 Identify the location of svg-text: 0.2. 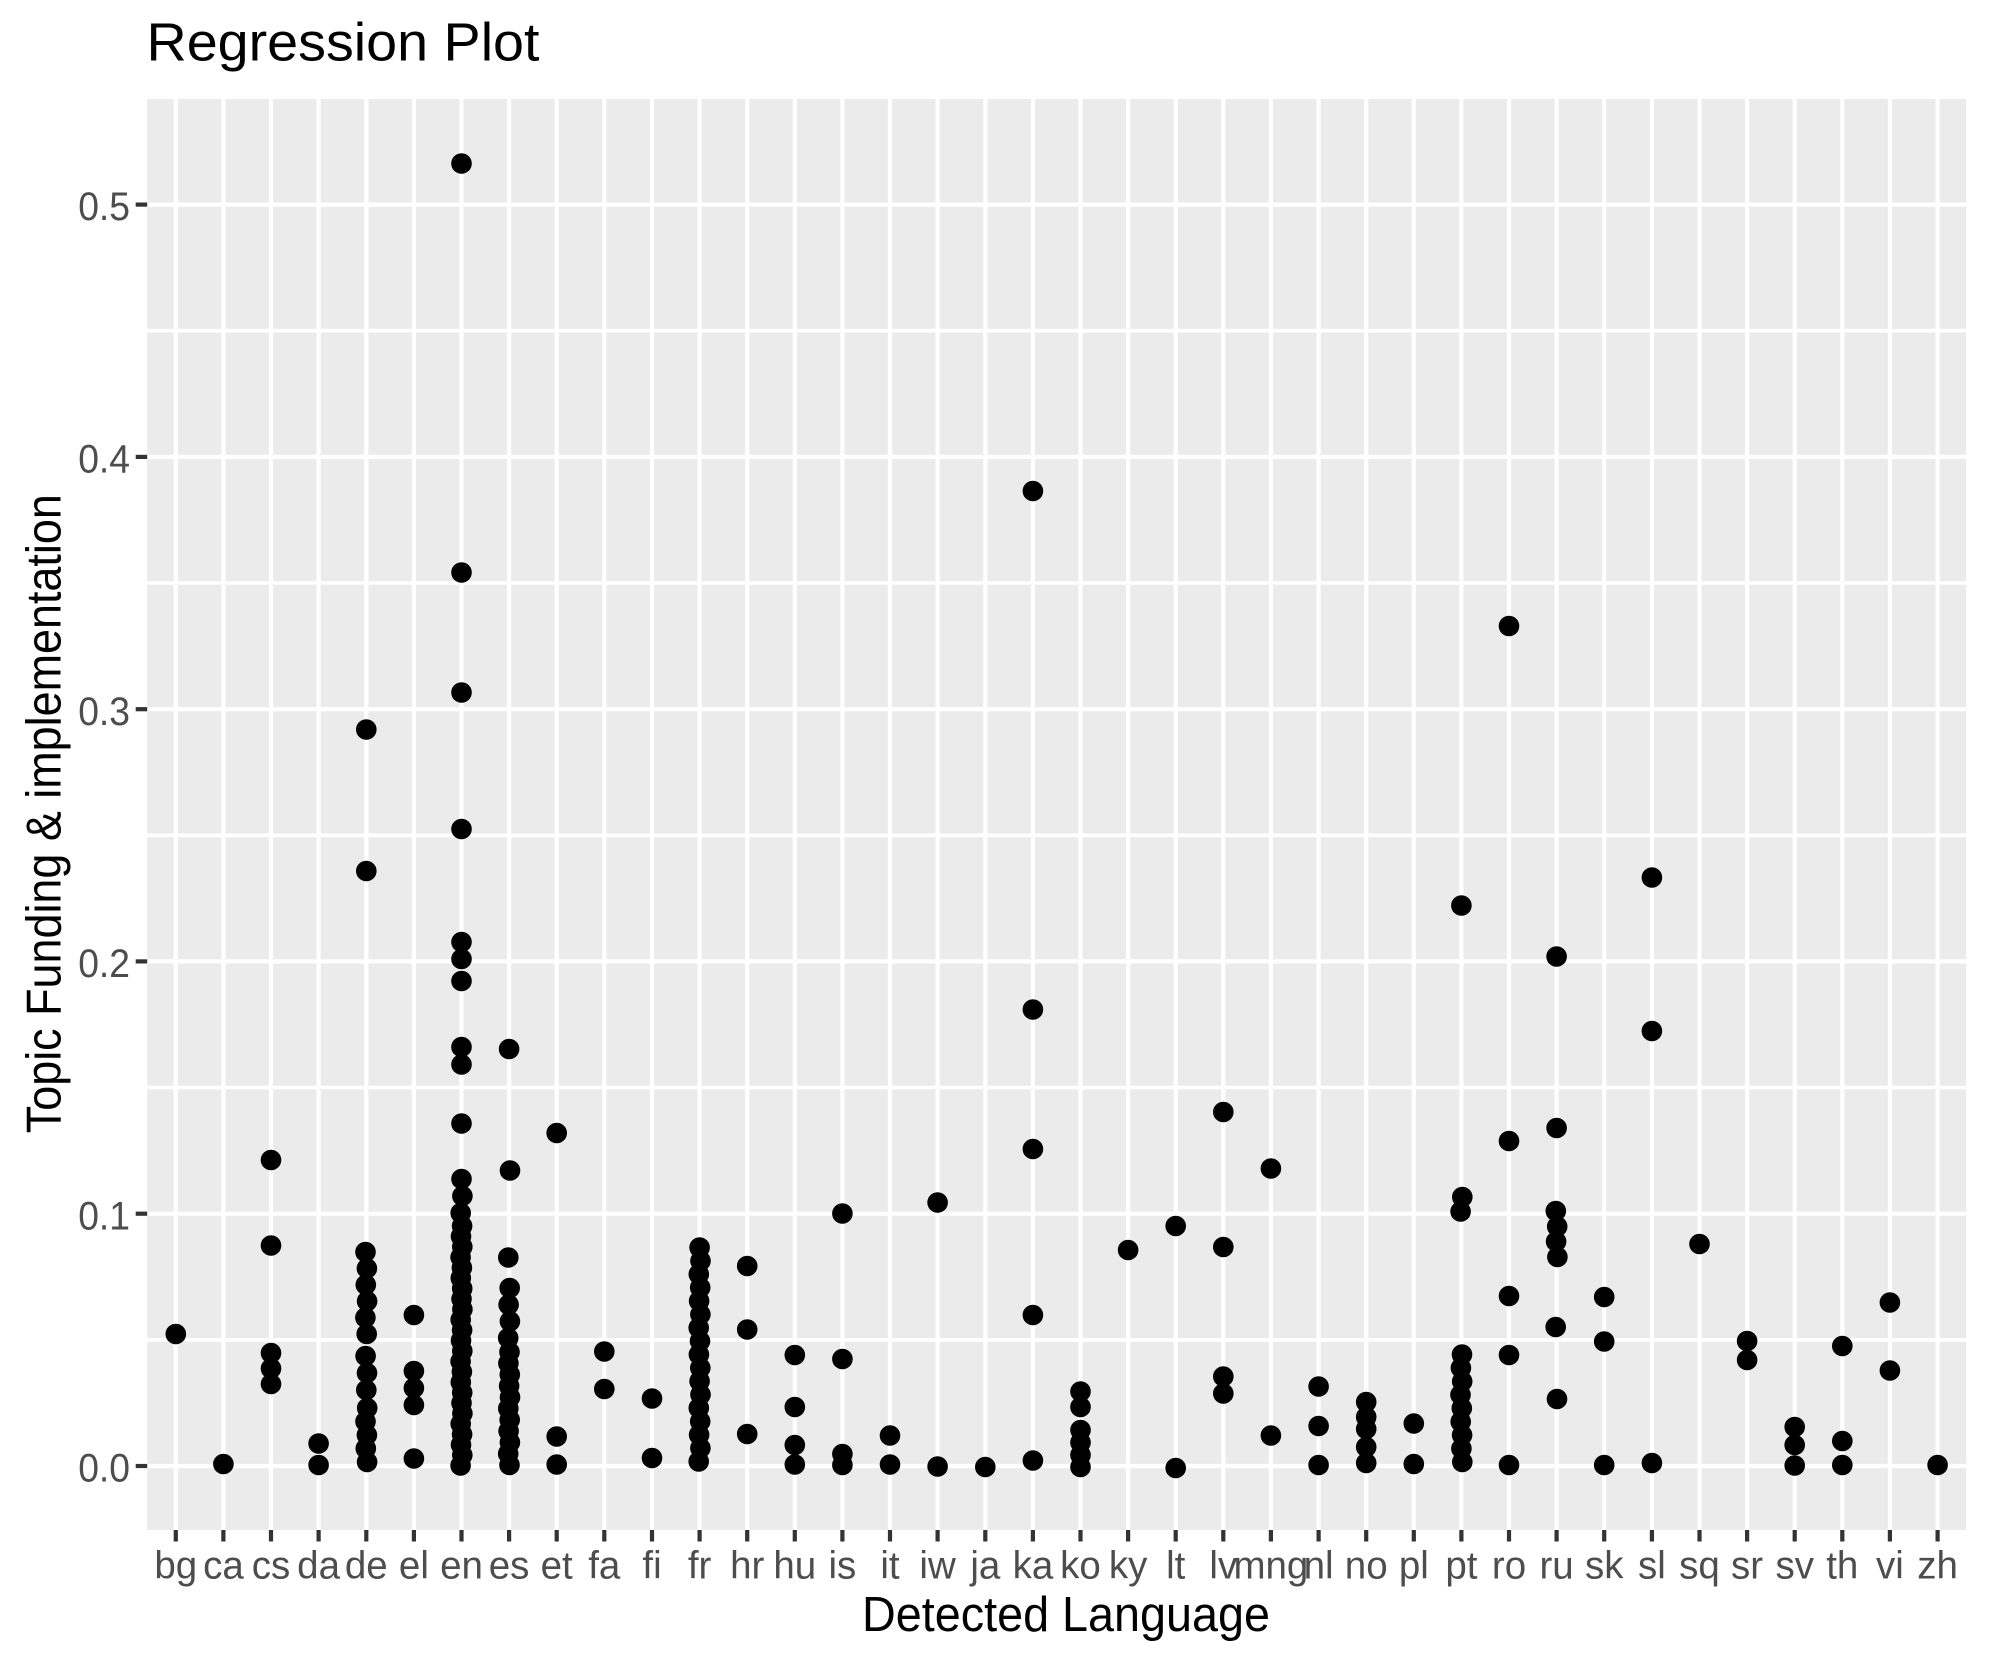
(104, 964).